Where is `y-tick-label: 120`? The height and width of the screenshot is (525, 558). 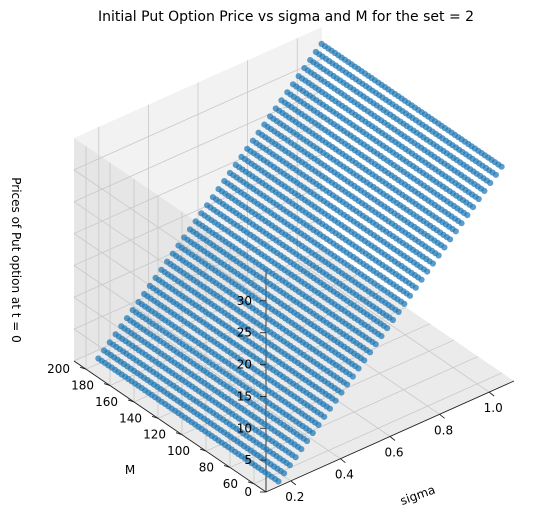 y-tick-label: 120 is located at coordinates (154, 435).